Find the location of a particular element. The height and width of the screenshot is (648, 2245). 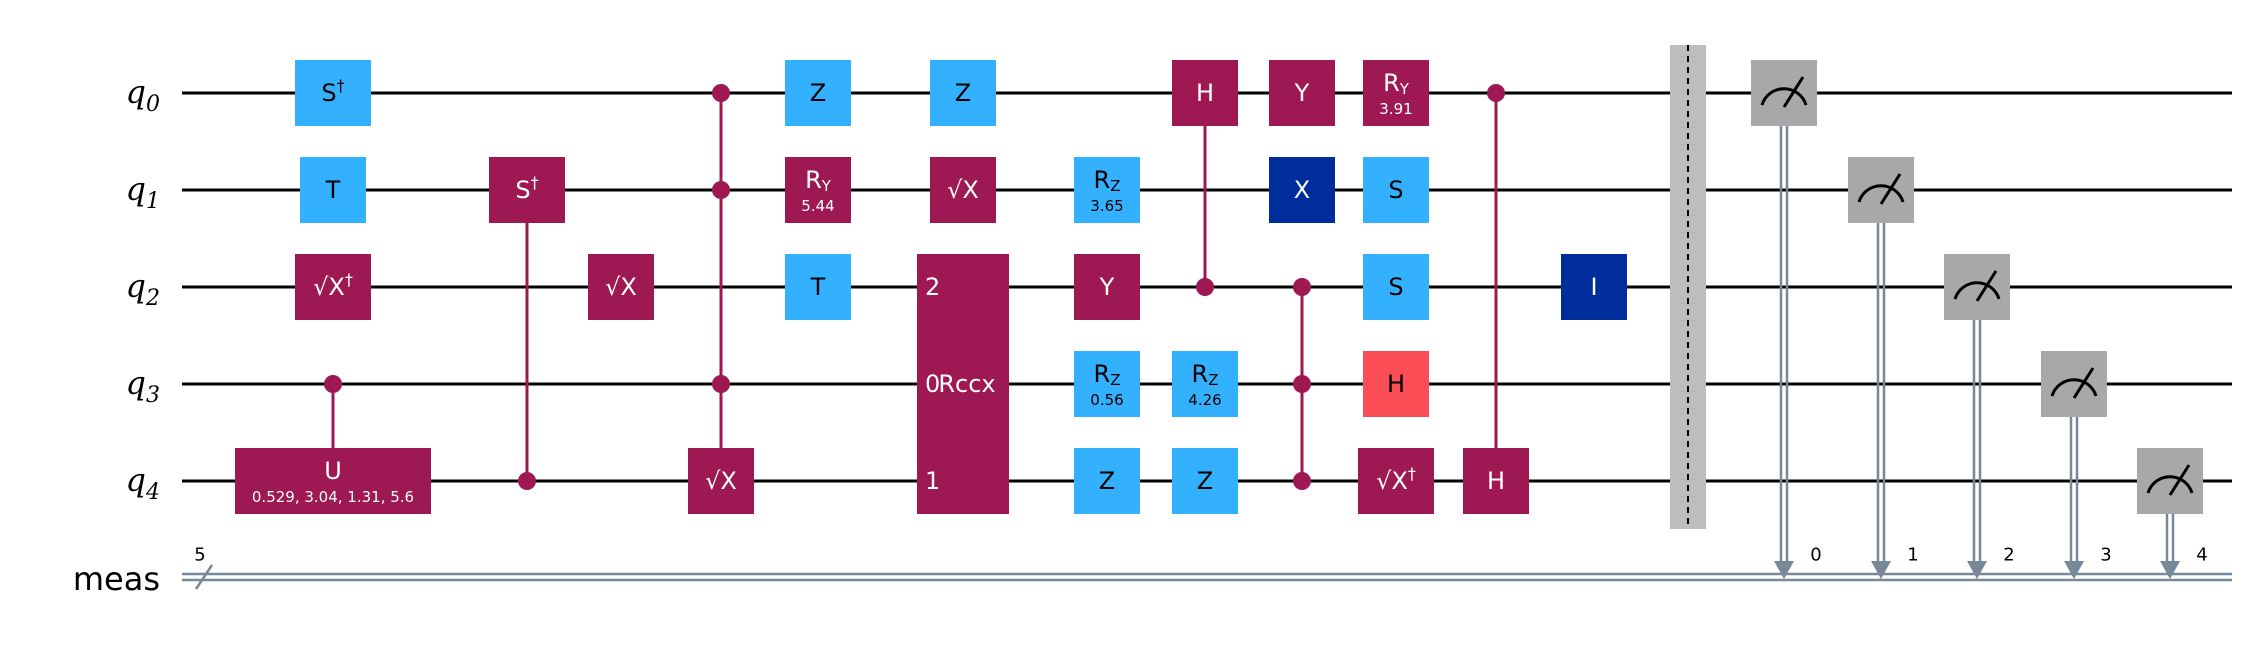

gate-rz-q3-b-box is located at coordinates (1205, 384).